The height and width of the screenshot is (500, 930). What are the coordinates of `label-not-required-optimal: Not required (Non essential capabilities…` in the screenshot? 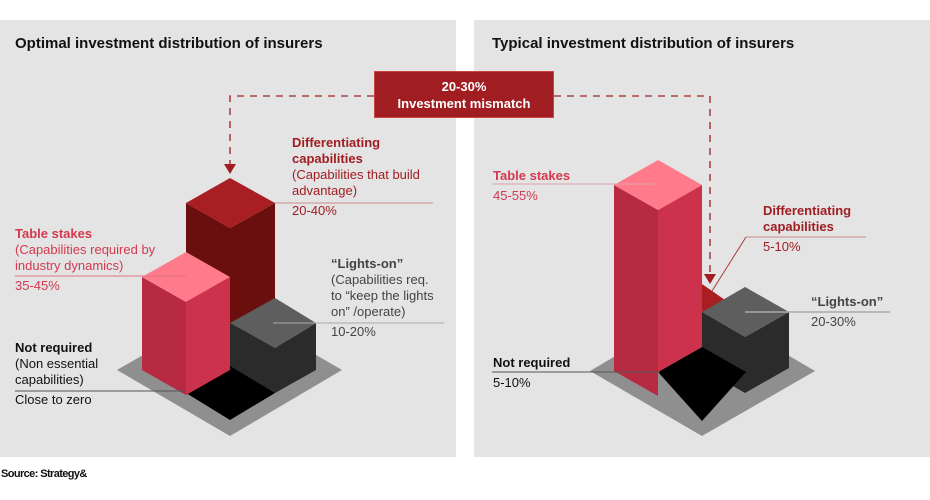 It's located at (57, 373).